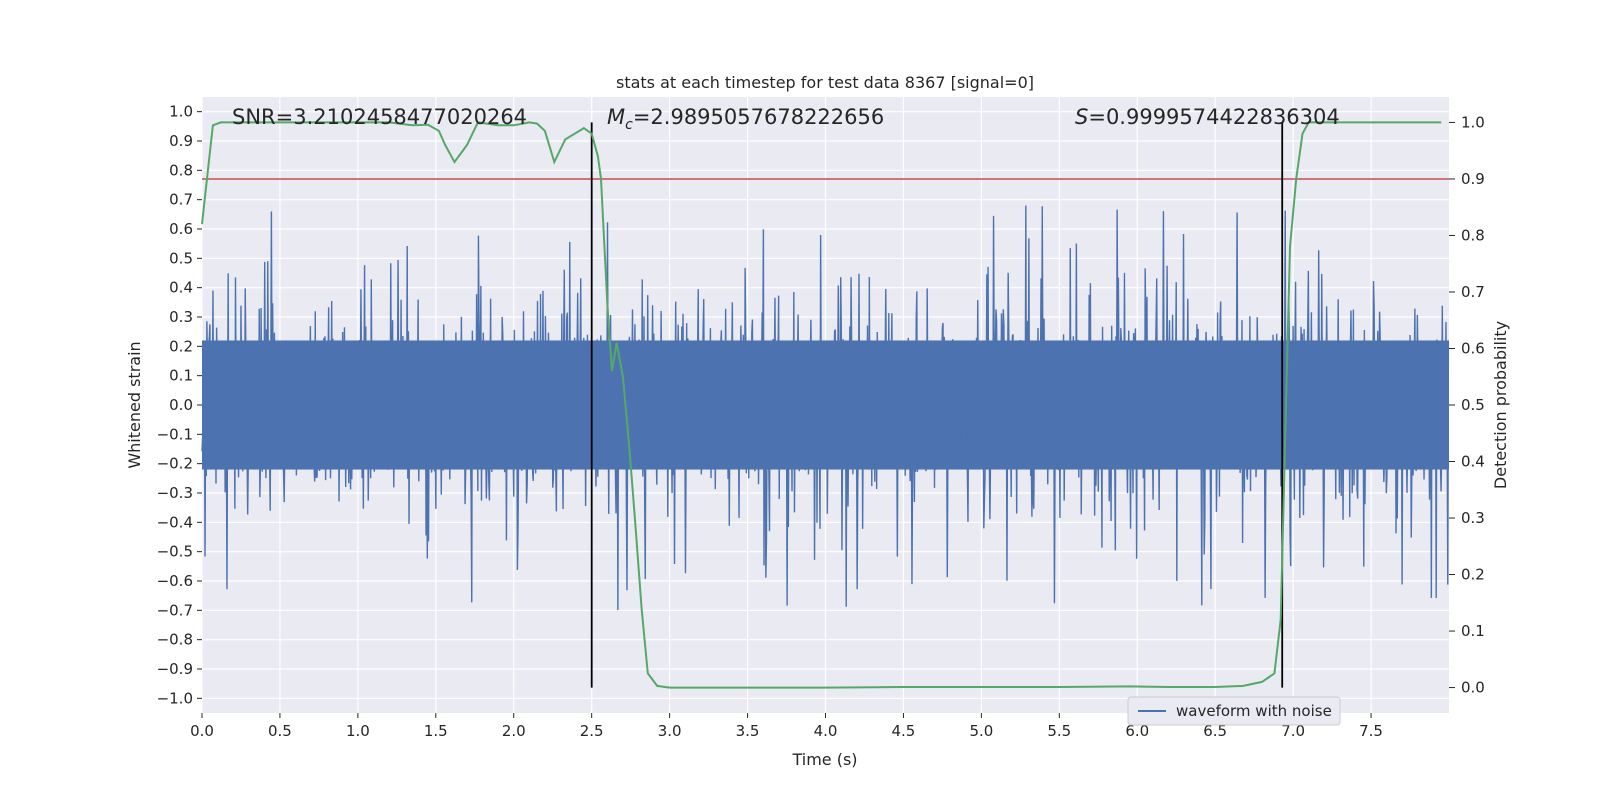 This screenshot has width=1600, height=800. Describe the element at coordinates (1371, 731) in the screenshot. I see `x-tick-label: 7.5` at that location.